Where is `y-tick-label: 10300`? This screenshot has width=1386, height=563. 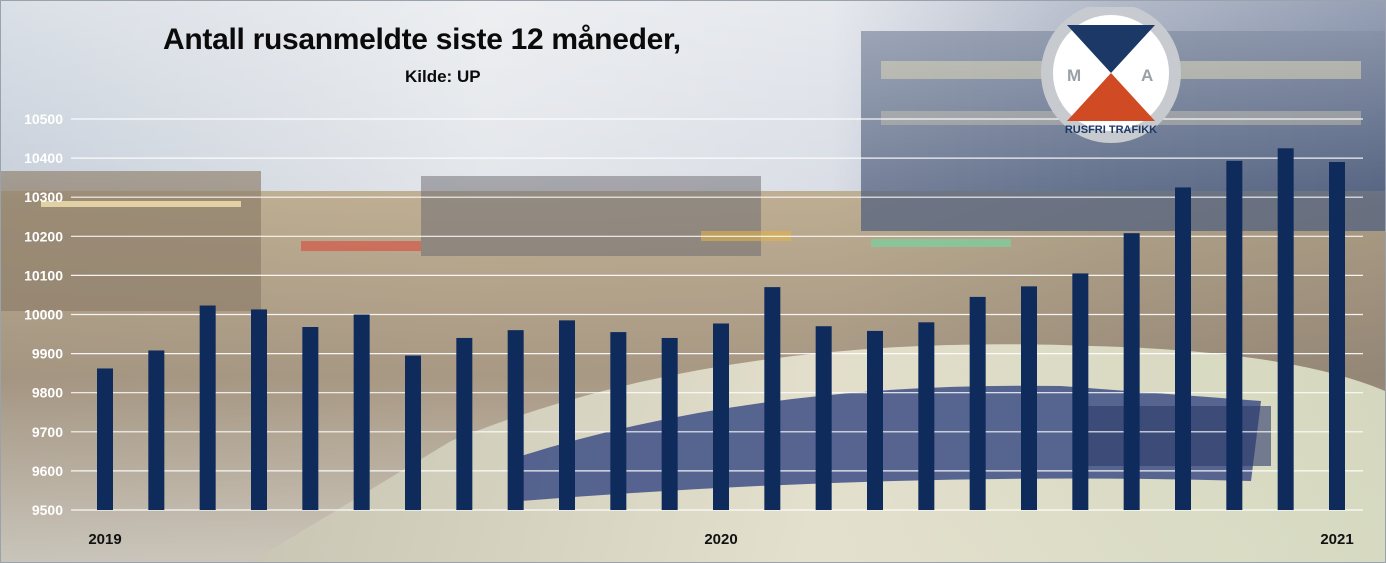
y-tick-label: 10300 is located at coordinates (43, 197).